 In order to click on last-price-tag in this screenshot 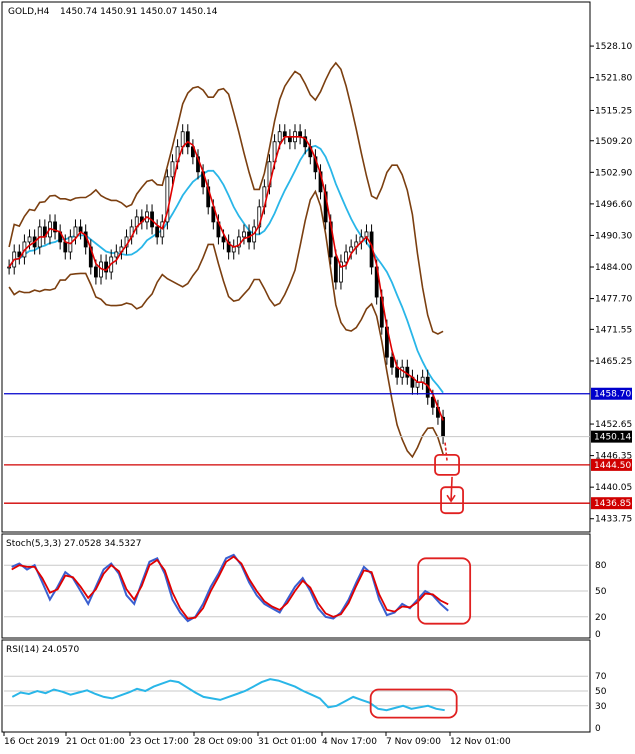, I will do `click(611, 436)`.